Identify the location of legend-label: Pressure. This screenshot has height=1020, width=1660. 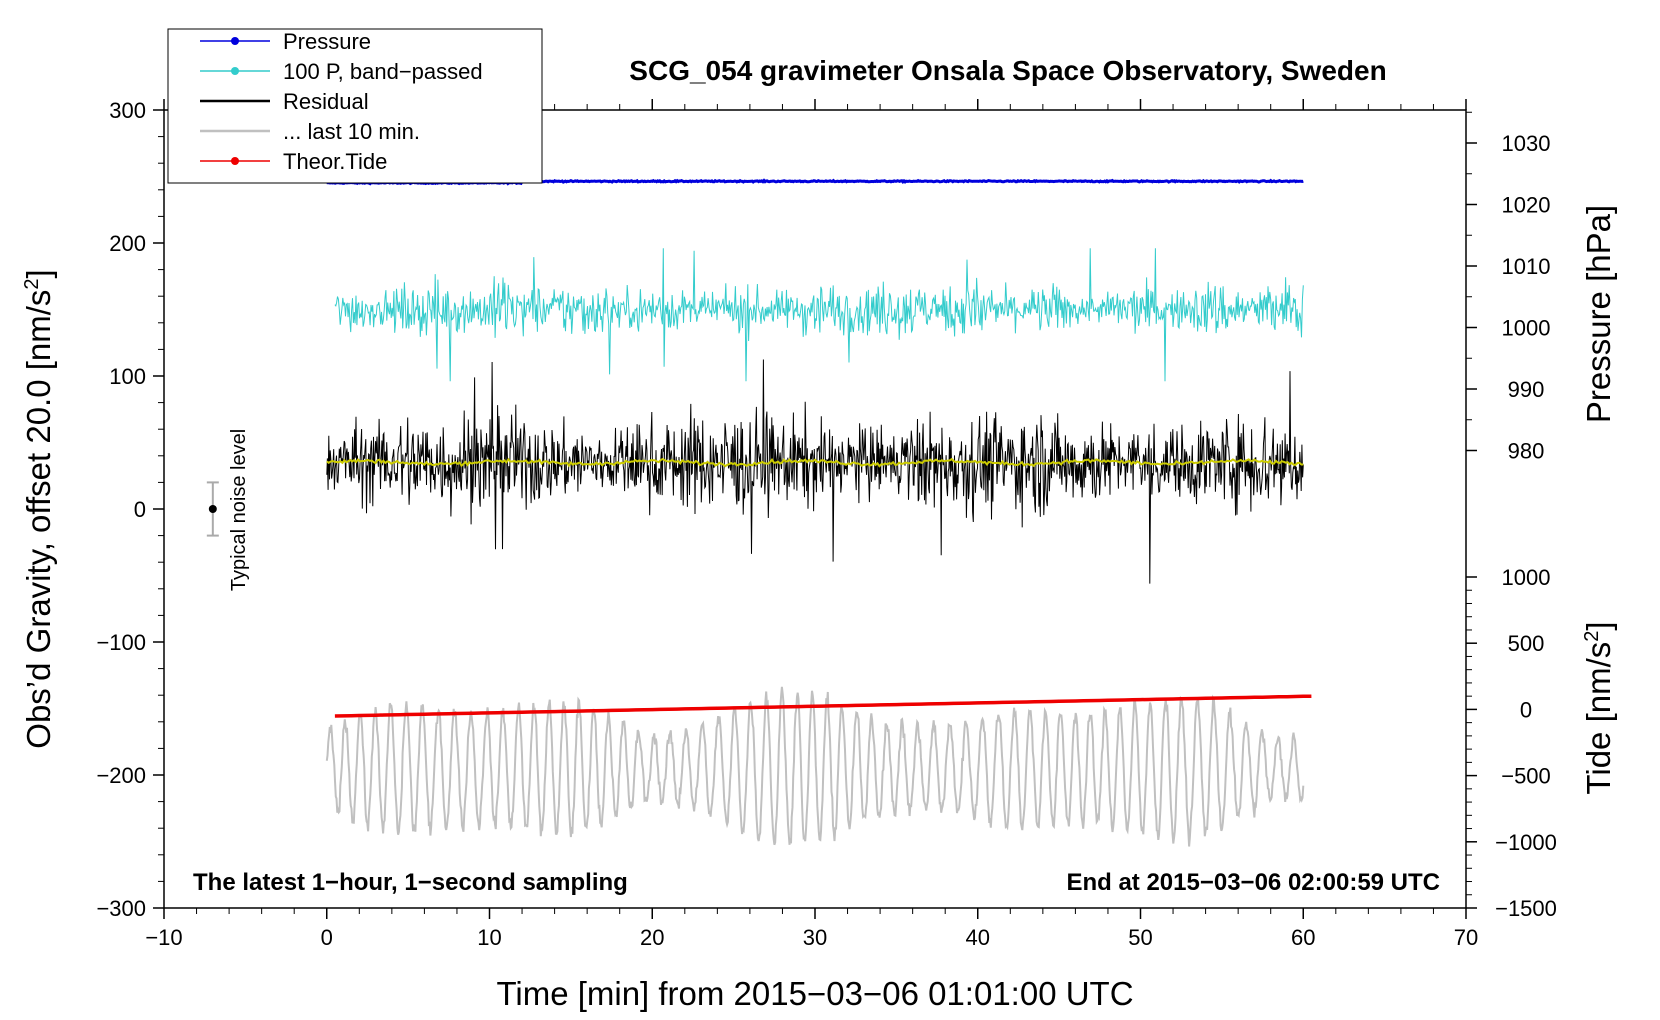
(327, 41).